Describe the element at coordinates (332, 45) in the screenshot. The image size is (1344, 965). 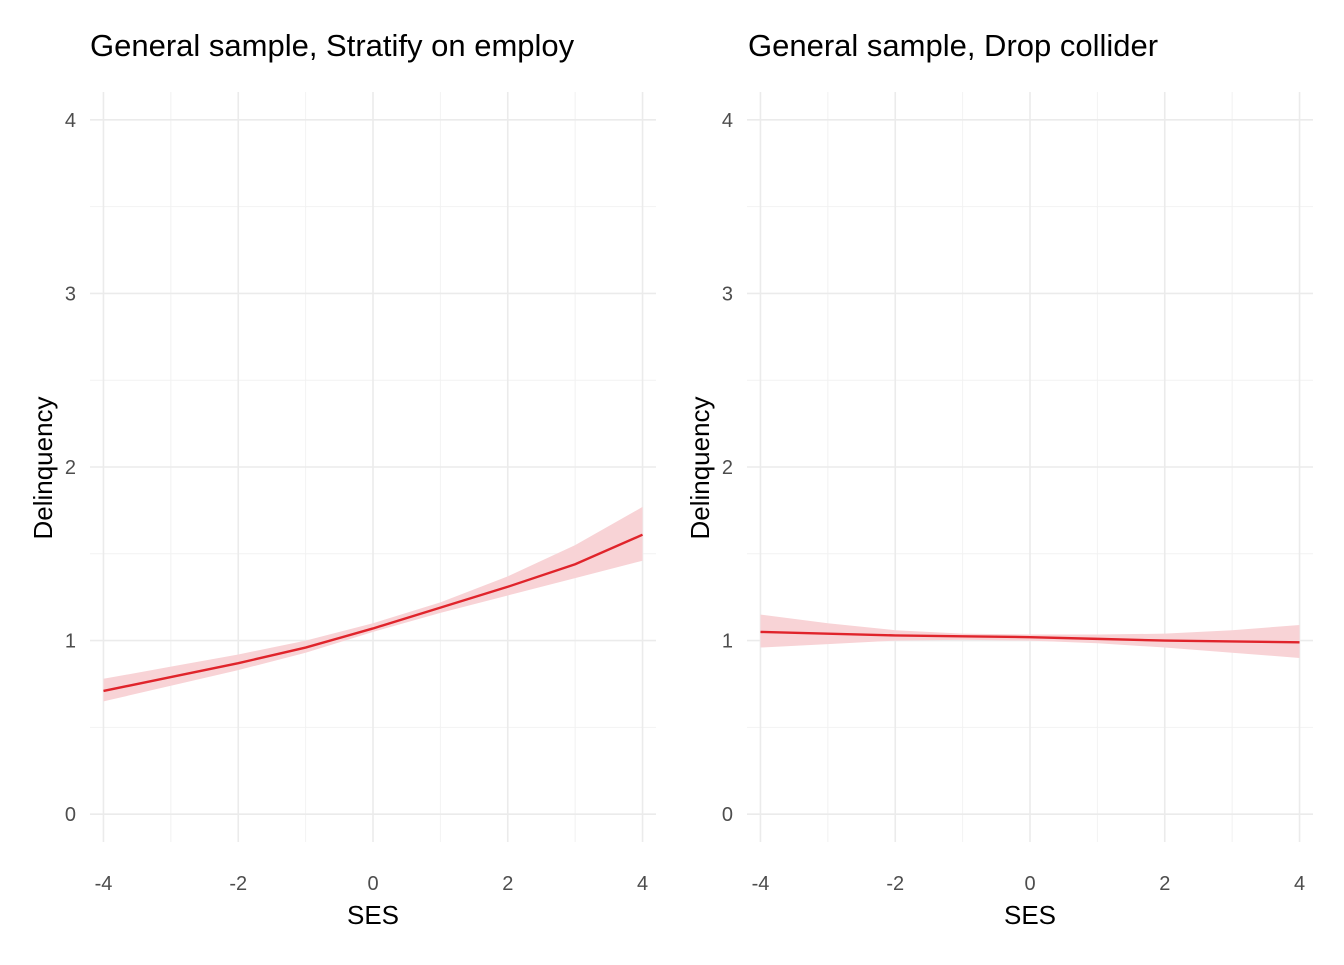
I see `panel-title: General sample, Stratify on employ` at that location.